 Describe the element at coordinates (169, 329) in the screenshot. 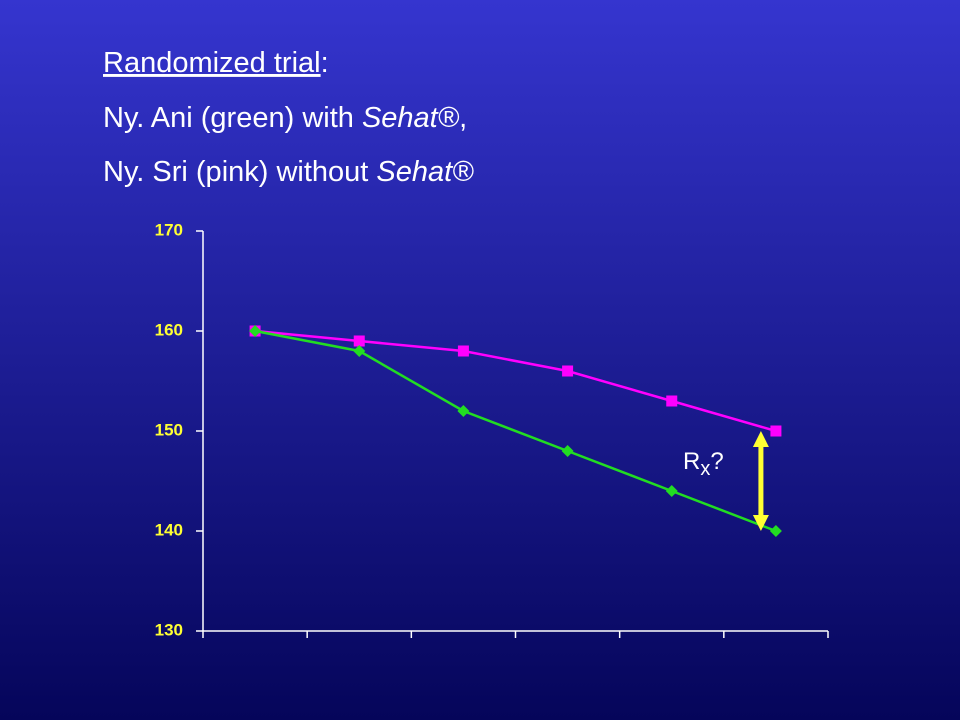

I see `y-tick-label: 160` at that location.